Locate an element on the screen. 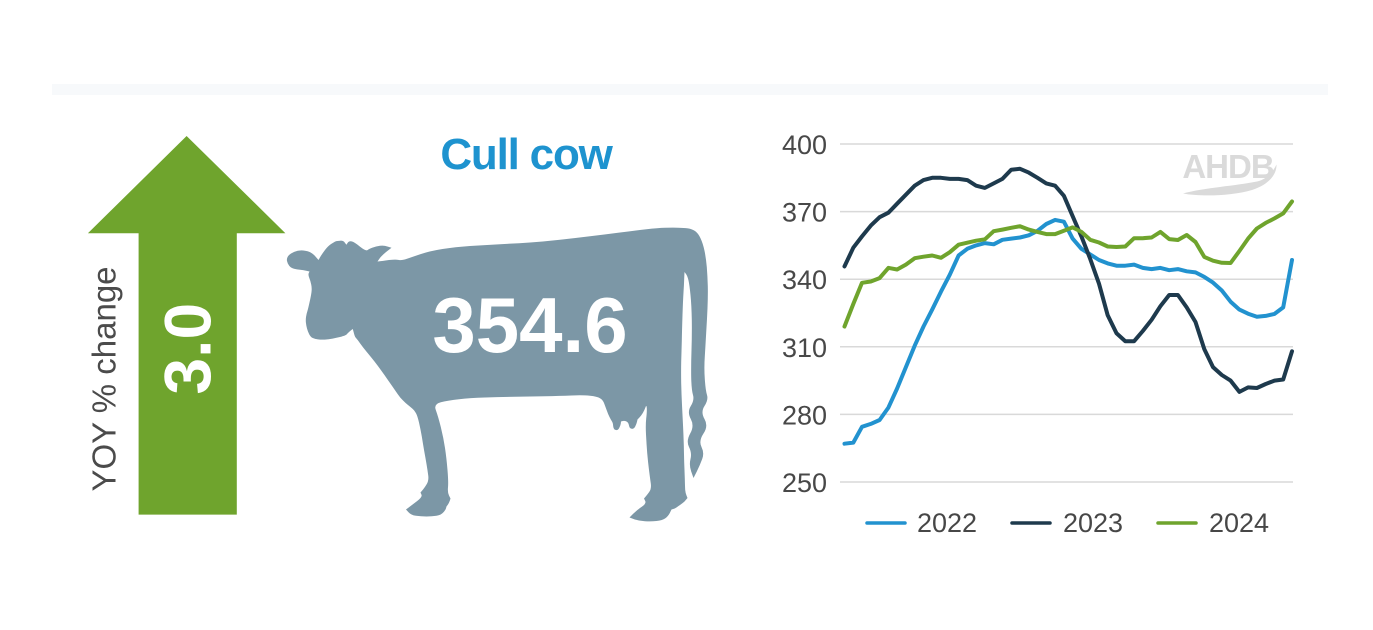 The image size is (1373, 630). svg-text: 354.6 is located at coordinates (529, 325).